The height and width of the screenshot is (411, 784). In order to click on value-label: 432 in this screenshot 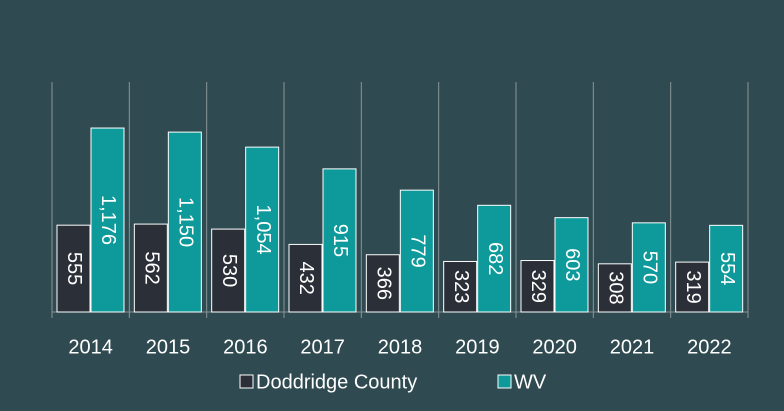, I will do `click(306, 278)`.